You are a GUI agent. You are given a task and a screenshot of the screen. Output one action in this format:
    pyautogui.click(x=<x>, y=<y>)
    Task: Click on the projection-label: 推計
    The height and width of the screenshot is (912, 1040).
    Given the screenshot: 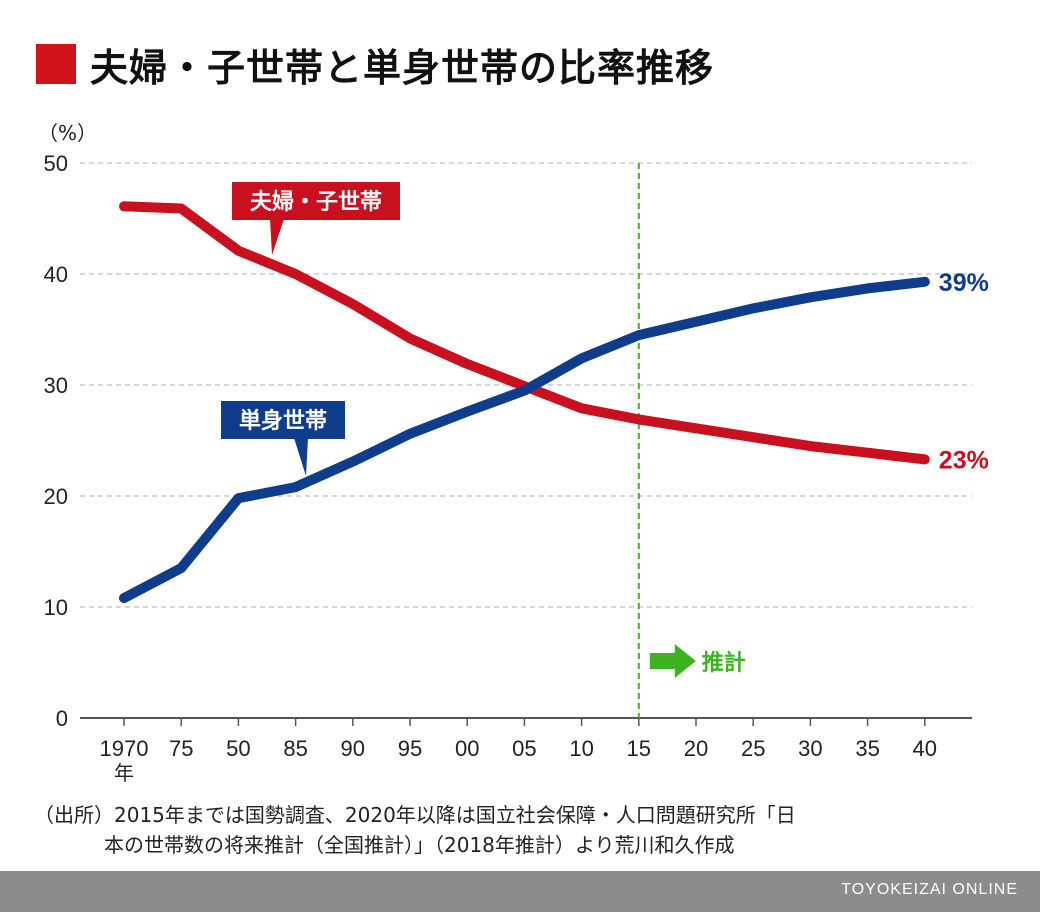 What is the action you would take?
    pyautogui.click(x=724, y=663)
    